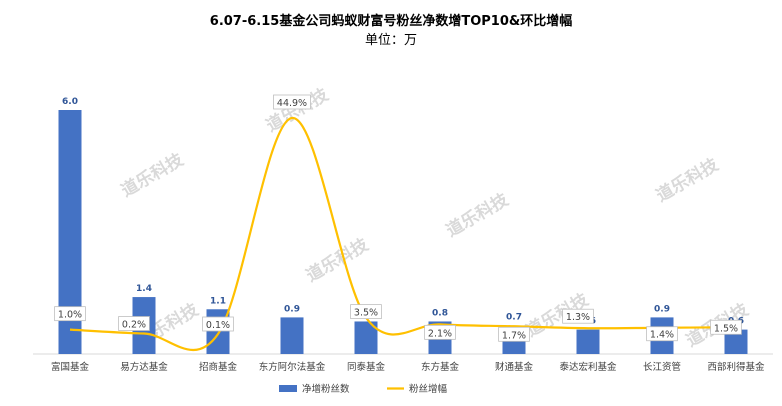 The height and width of the screenshot is (406, 782). What do you see at coordinates (326, 389) in the screenshot?
I see `legend-bar-label: 净增粉丝数` at bounding box center [326, 389].